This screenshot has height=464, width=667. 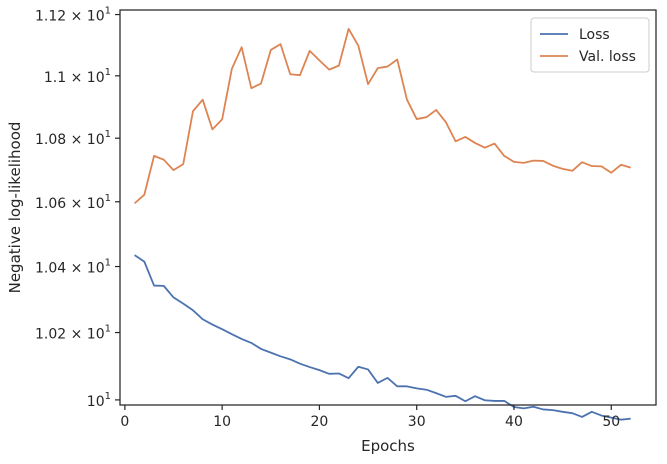 I want to click on x-tick-label: 40, so click(x=514, y=422).